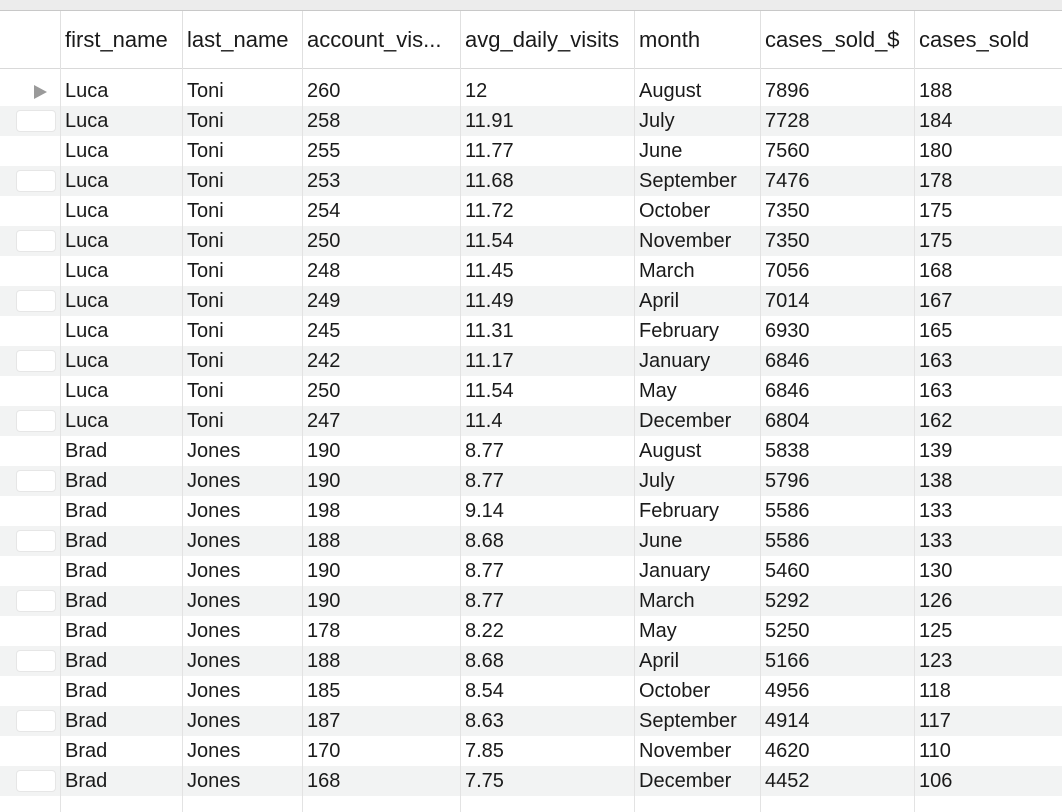 The image size is (1062, 812). Describe the element at coordinates (547, 241) in the screenshot. I see `cell-avg-daily-visits: 11.54` at that location.